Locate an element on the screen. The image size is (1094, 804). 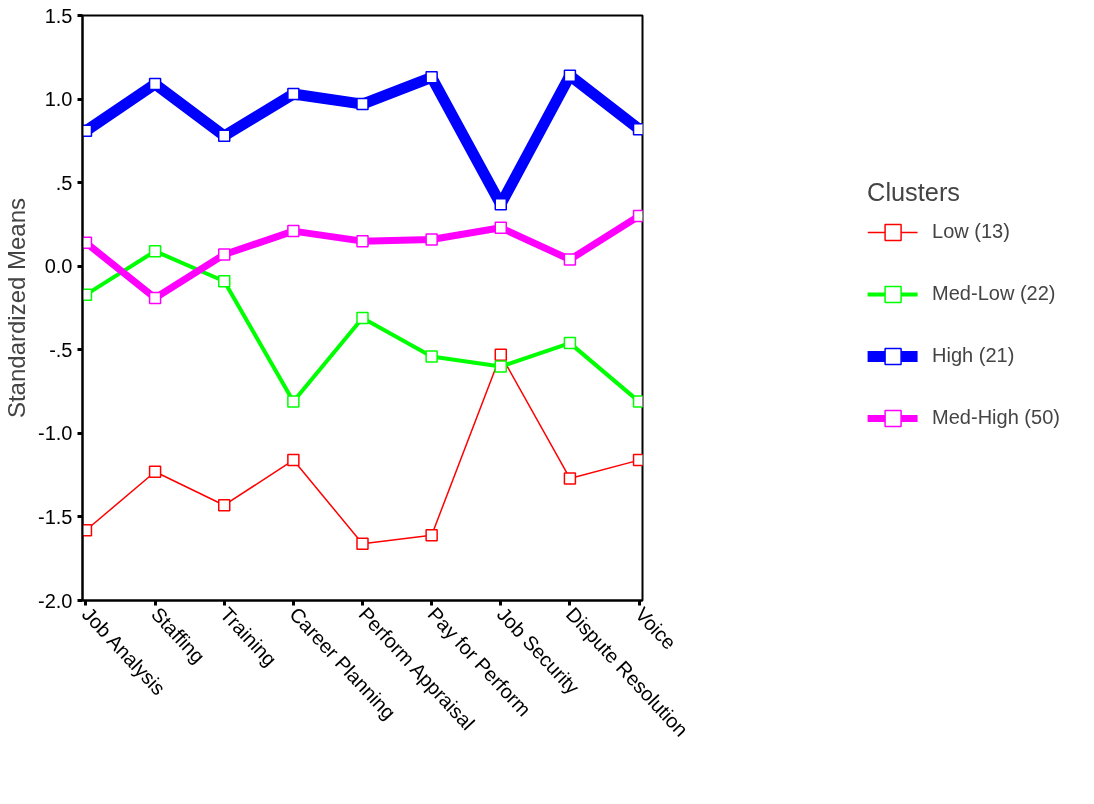
legend-title: Clusters is located at coordinates (914, 192).